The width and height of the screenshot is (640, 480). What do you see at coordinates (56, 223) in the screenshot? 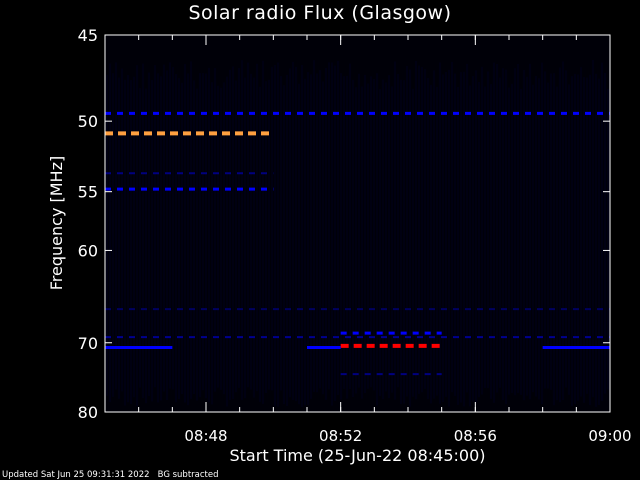
I see `y-axis-label: Frequency [MHz]` at bounding box center [56, 223].